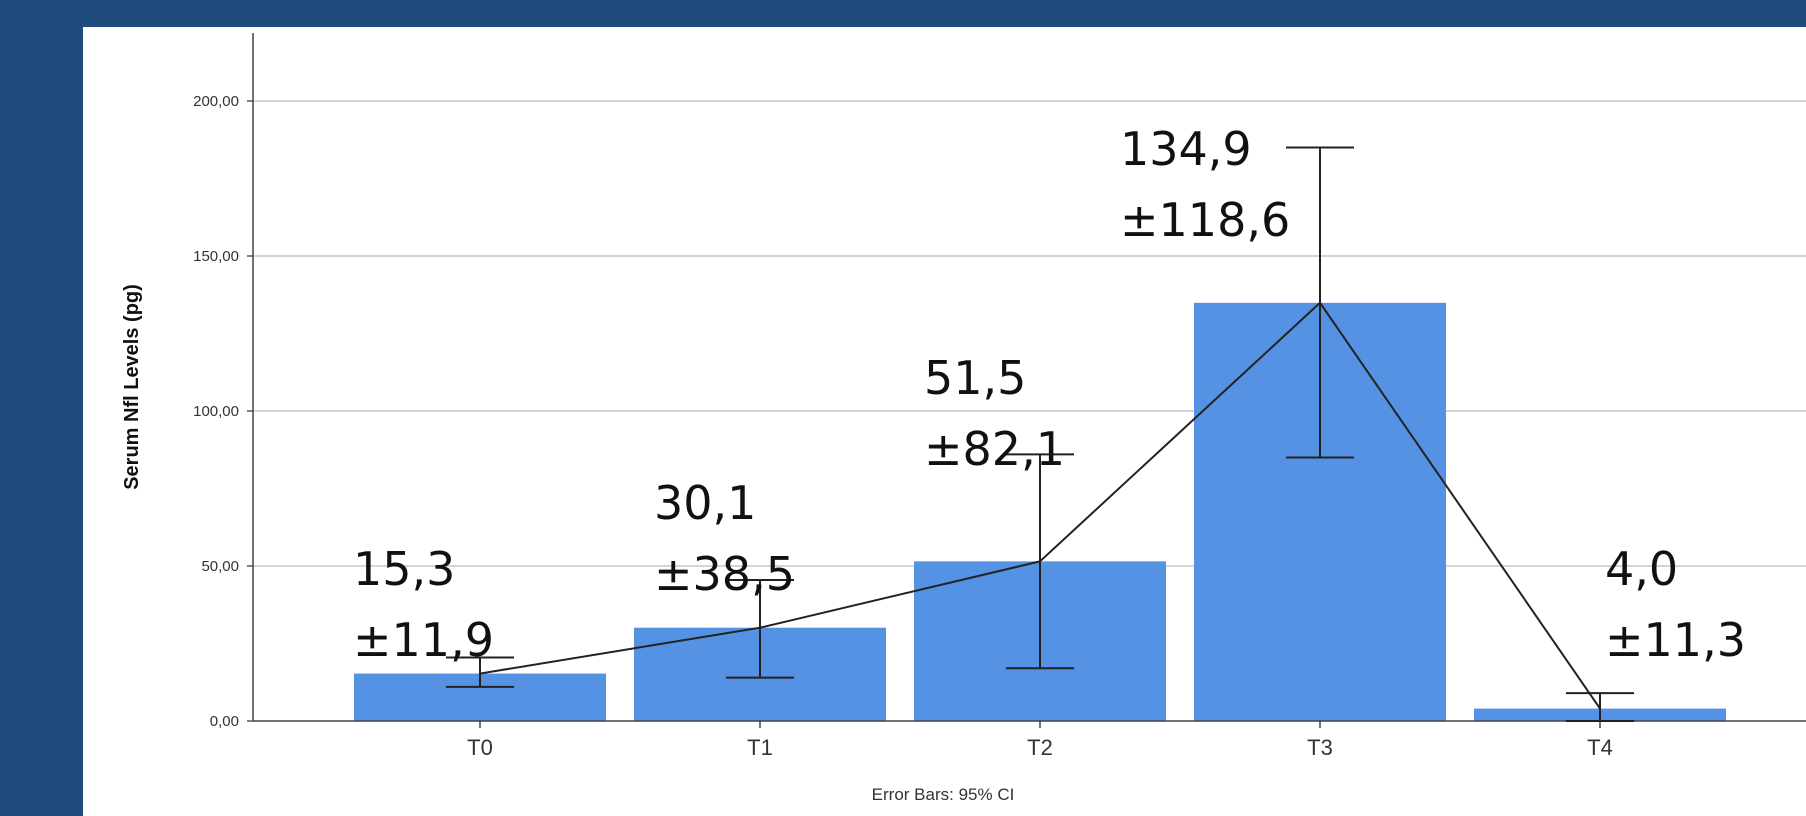 The image size is (1806, 816). I want to click on sd-label: ±11,9, so click(423, 640).